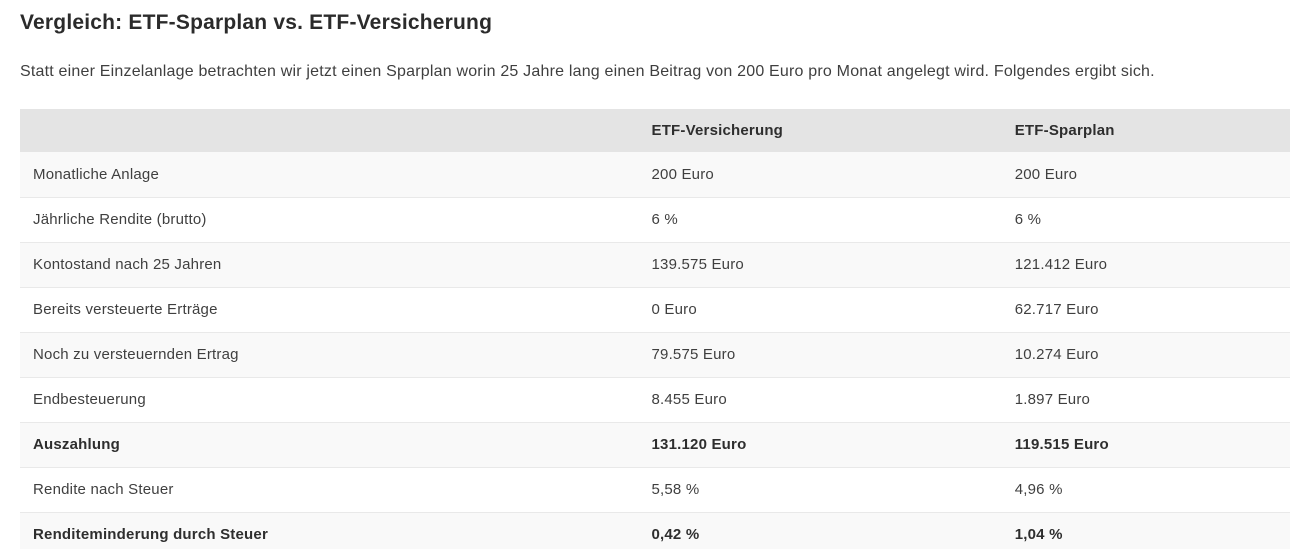  What do you see at coordinates (329, 175) in the screenshot?
I see `row-label: Monatliche Anlage` at bounding box center [329, 175].